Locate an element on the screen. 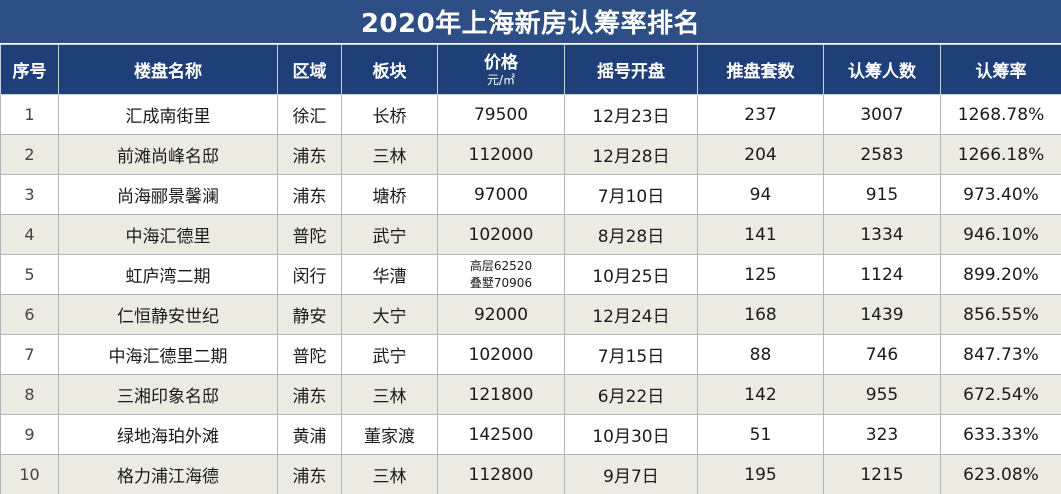 This screenshot has height=494, width=1061. cell-rank: 5 is located at coordinates (29, 274).